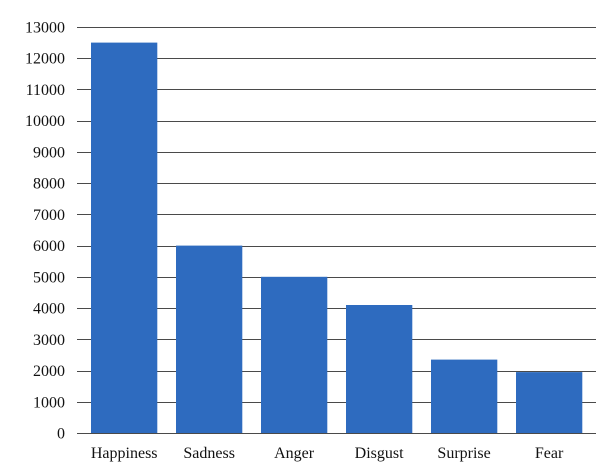  I want to click on bar-surprise, so click(464, 396).